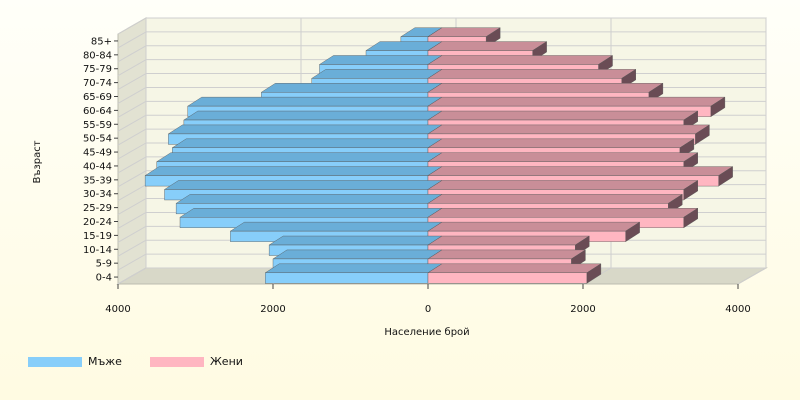 The height and width of the screenshot is (400, 800). I want to click on y-tick-label: 60-64, so click(97, 111).